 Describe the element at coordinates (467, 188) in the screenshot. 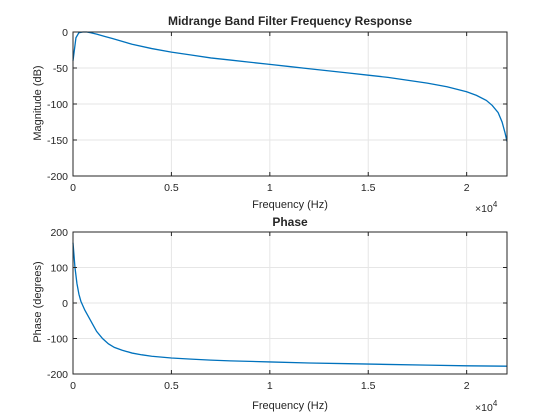

I see `magnitude-plot-x-tick-label: 2` at that location.